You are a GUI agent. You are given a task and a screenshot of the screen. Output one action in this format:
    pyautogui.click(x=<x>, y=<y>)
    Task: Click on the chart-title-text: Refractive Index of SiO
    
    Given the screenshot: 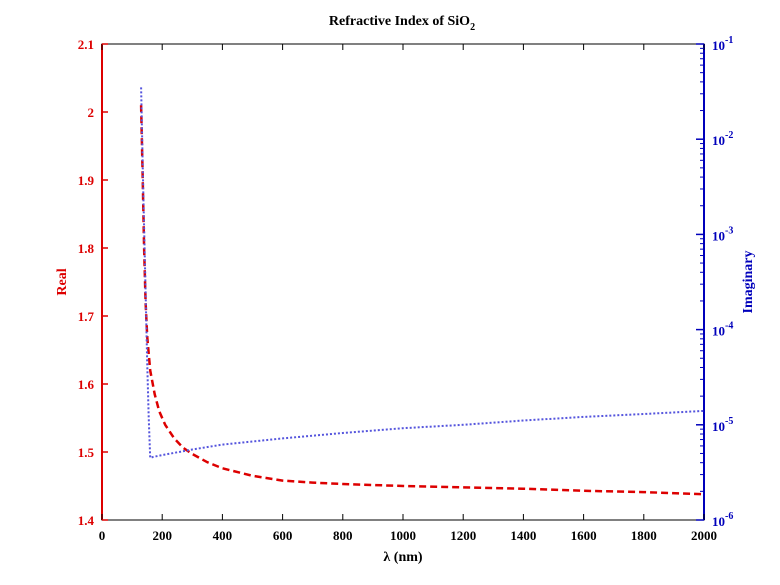 What is the action you would take?
    pyautogui.click(x=399, y=21)
    